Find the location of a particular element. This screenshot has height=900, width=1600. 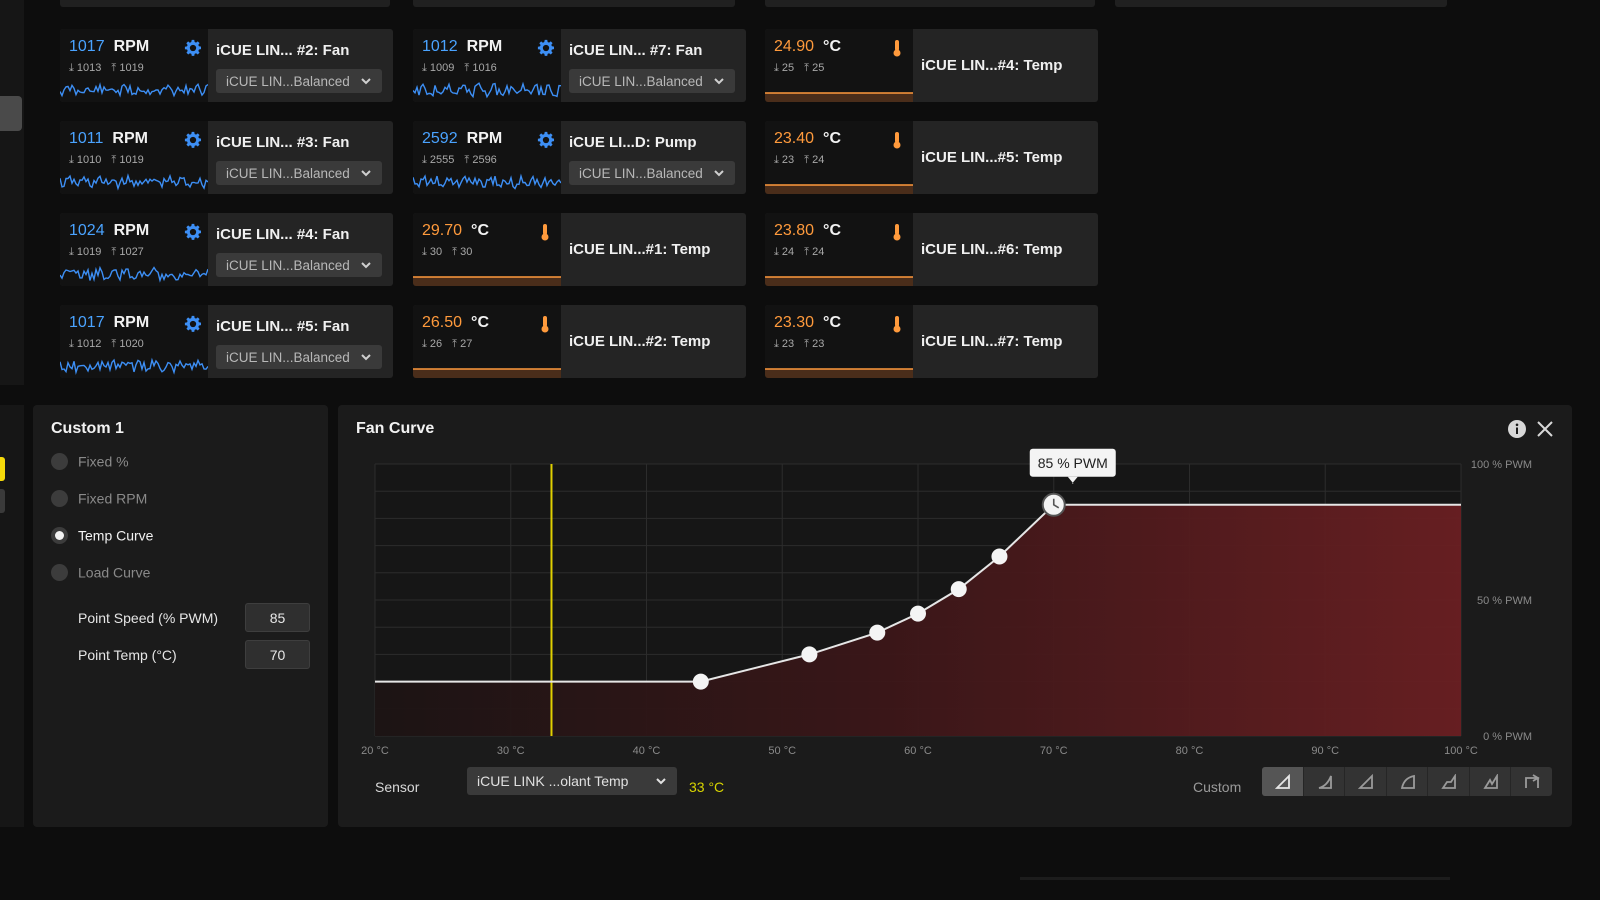

sensor-dropdown: iCUE LINK ...olant Temp is located at coordinates (572, 781).